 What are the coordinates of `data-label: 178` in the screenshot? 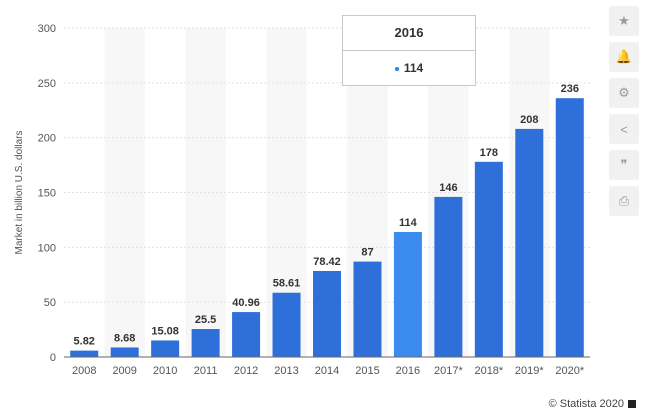 It's located at (489, 153).